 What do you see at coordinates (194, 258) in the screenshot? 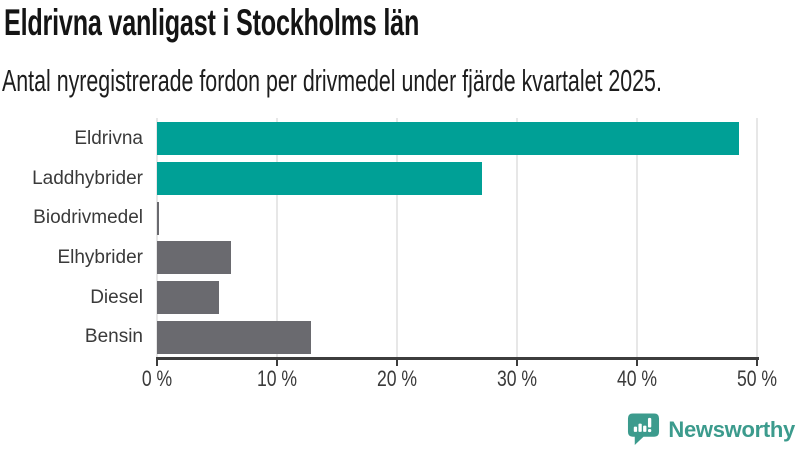
I see `bar-elhybrider` at bounding box center [194, 258].